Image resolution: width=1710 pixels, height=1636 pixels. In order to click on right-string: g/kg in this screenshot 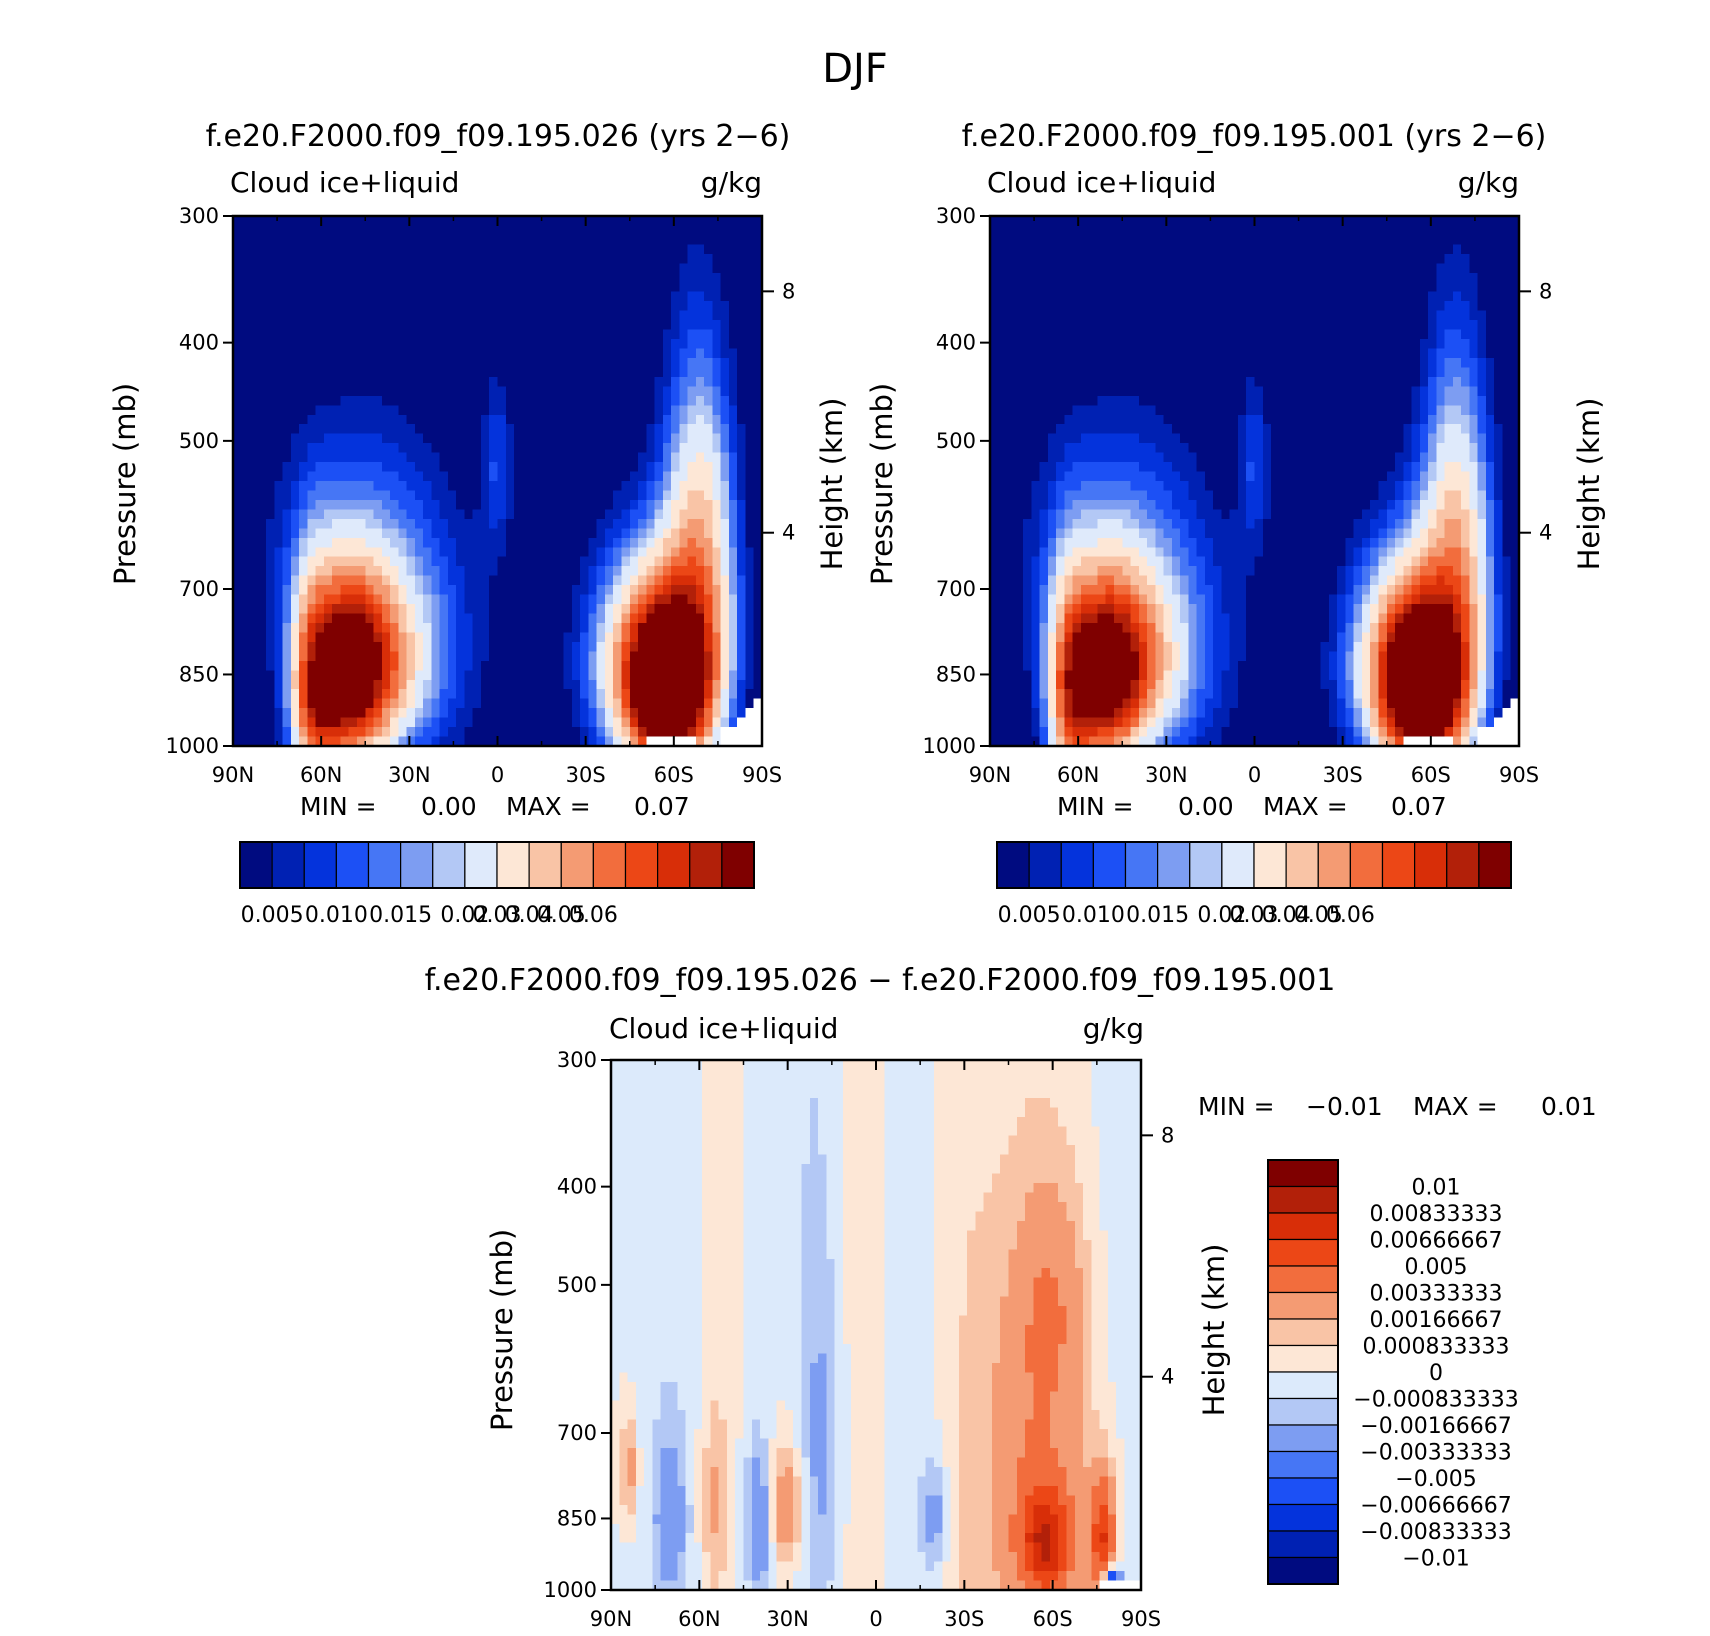, I will do `click(731, 182)`.